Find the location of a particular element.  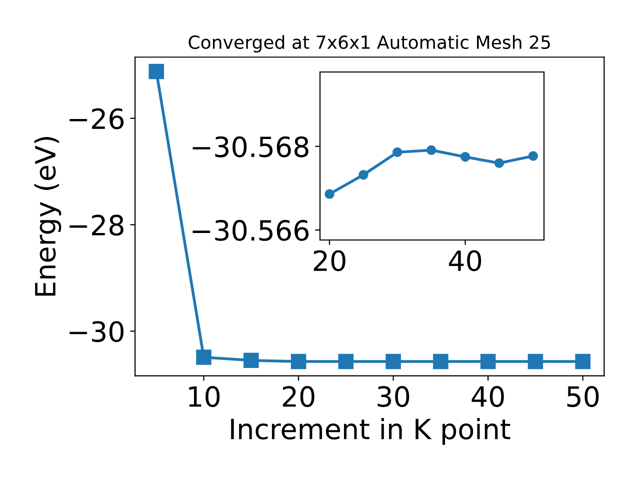

y-axis-title: Energy (eV) is located at coordinates (48, 216).